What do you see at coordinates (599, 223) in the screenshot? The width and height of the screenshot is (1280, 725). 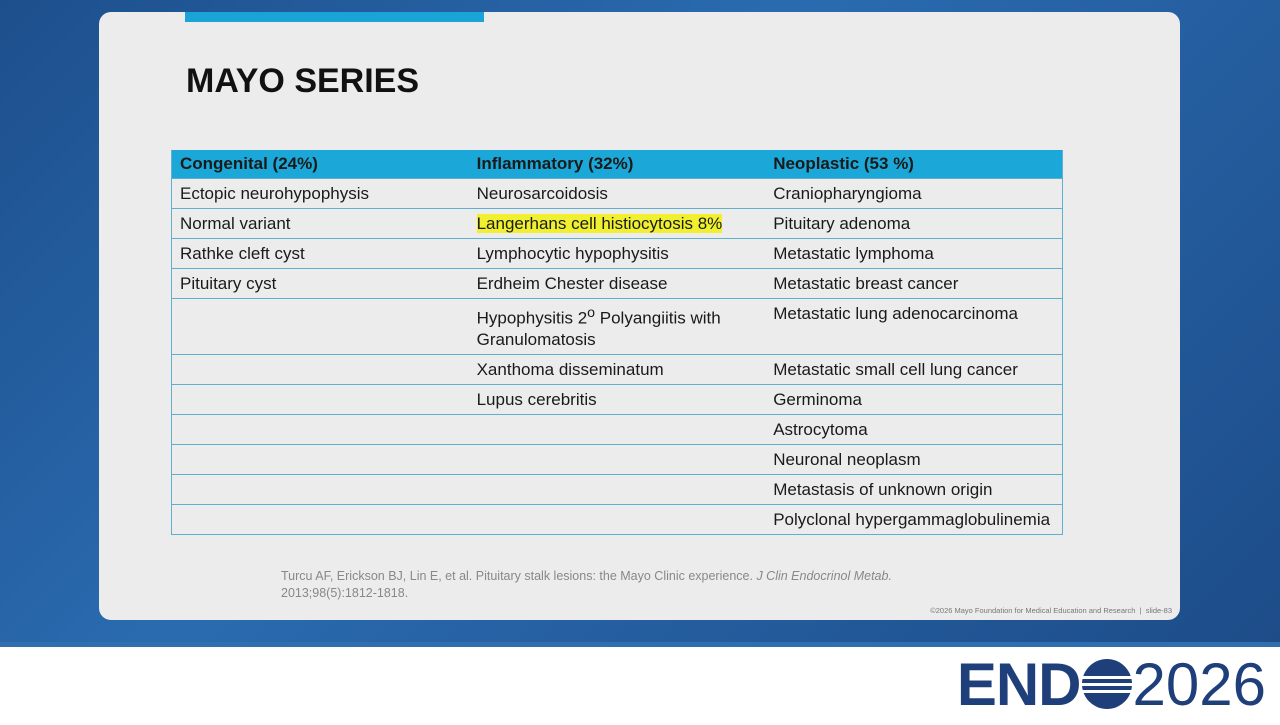 I see `cell-text: Langerhans cell histiocytosis 8%` at bounding box center [599, 223].